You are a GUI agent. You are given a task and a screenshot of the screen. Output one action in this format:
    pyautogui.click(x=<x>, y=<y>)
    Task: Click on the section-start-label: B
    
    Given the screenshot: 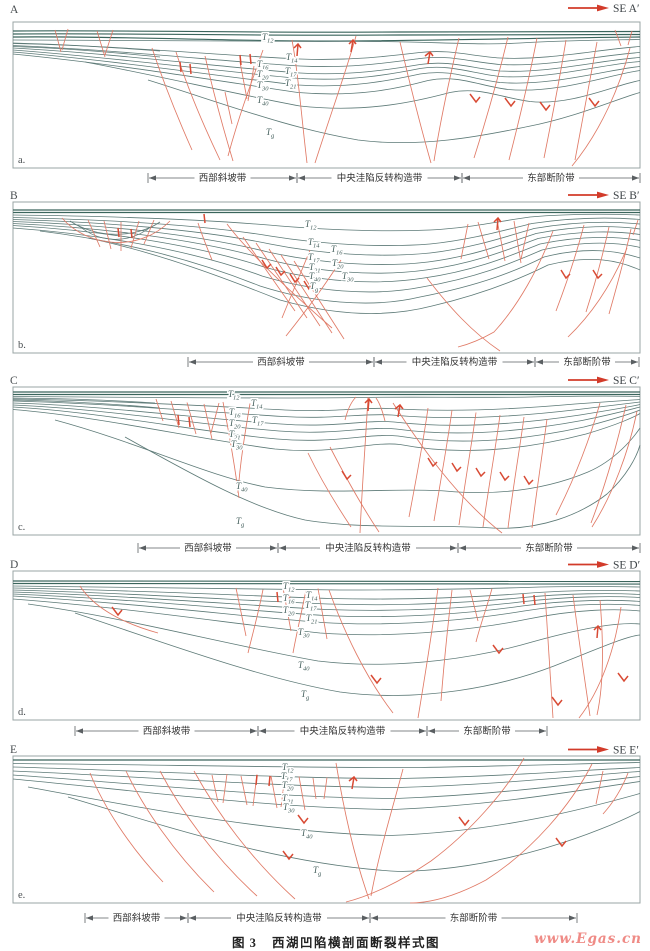 What is the action you would take?
    pyautogui.click(x=14, y=196)
    